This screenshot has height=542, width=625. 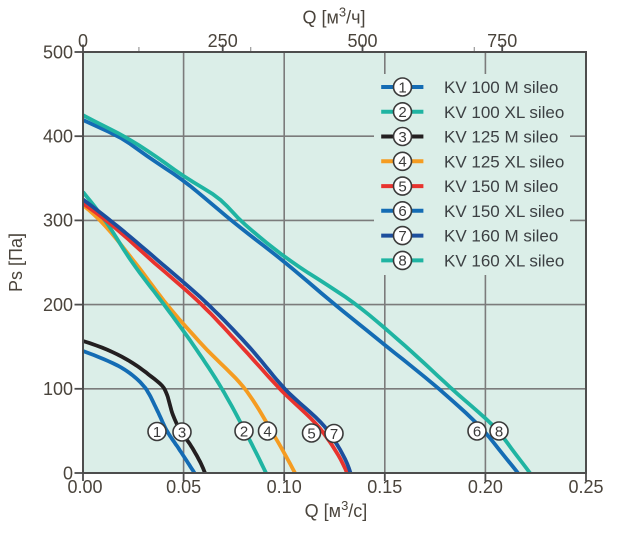 What do you see at coordinates (501, 186) in the screenshot?
I see `svg-text: KV 150 M sileo` at bounding box center [501, 186].